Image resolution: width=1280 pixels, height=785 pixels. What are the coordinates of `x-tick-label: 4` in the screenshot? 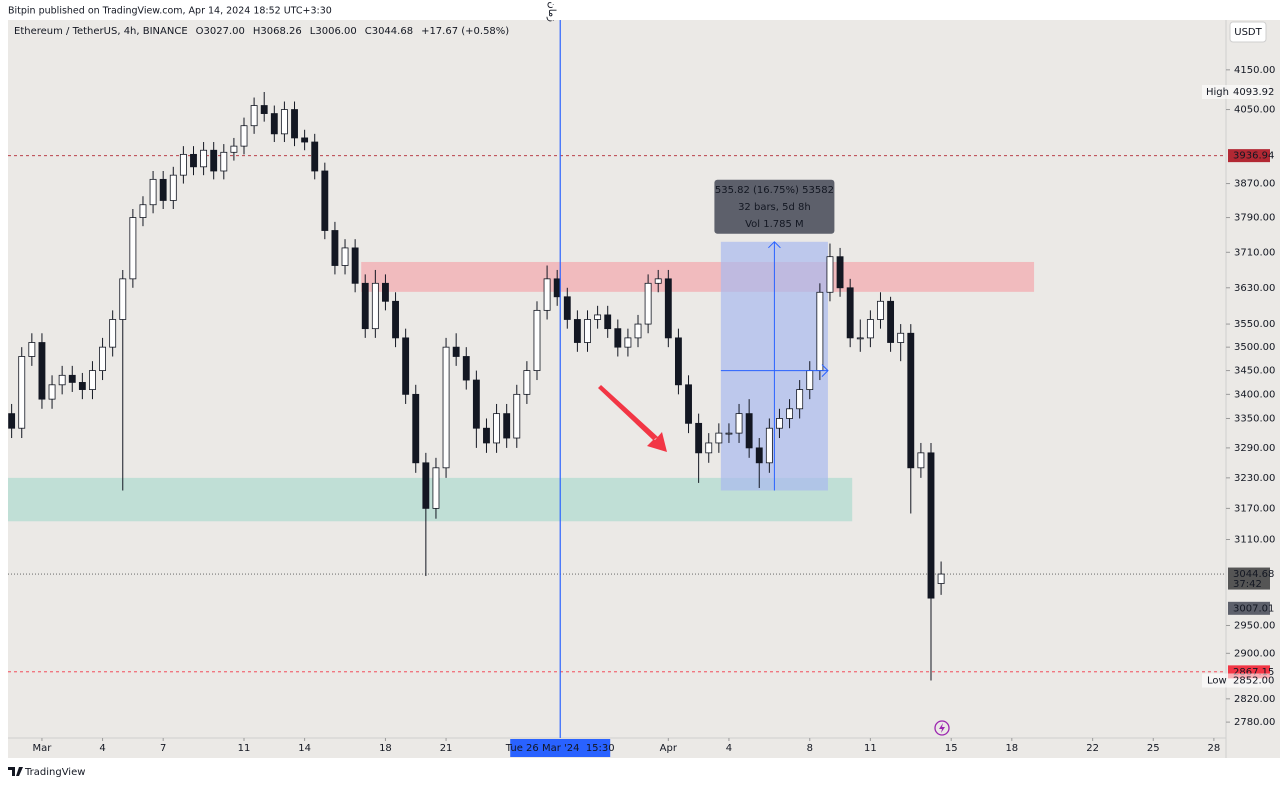 It's located at (729, 748).